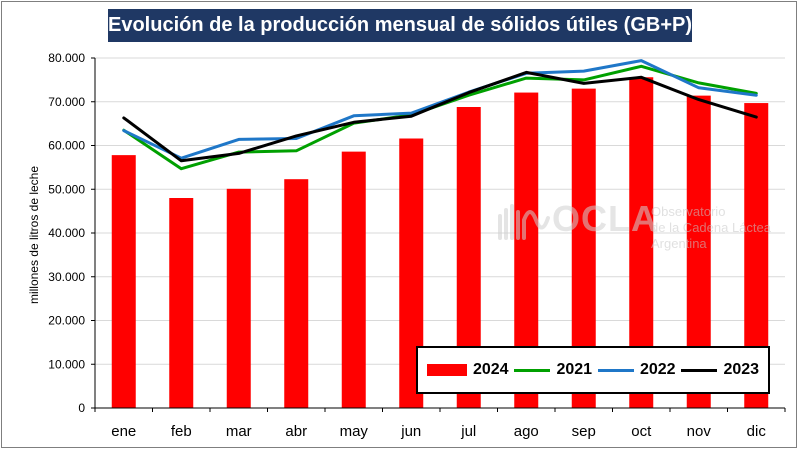 The image size is (800, 451). I want to click on y-tick-label: 80.000, so click(66, 58).